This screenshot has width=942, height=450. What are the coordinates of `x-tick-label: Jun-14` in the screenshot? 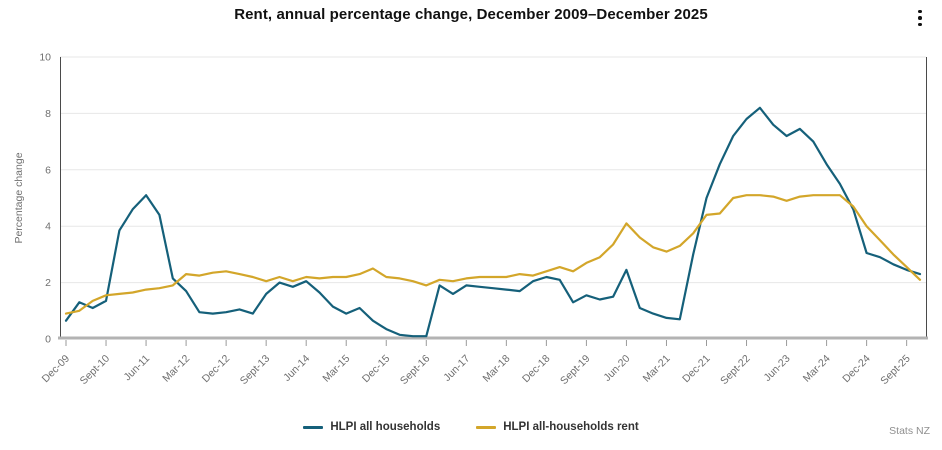 It's located at (296, 368).